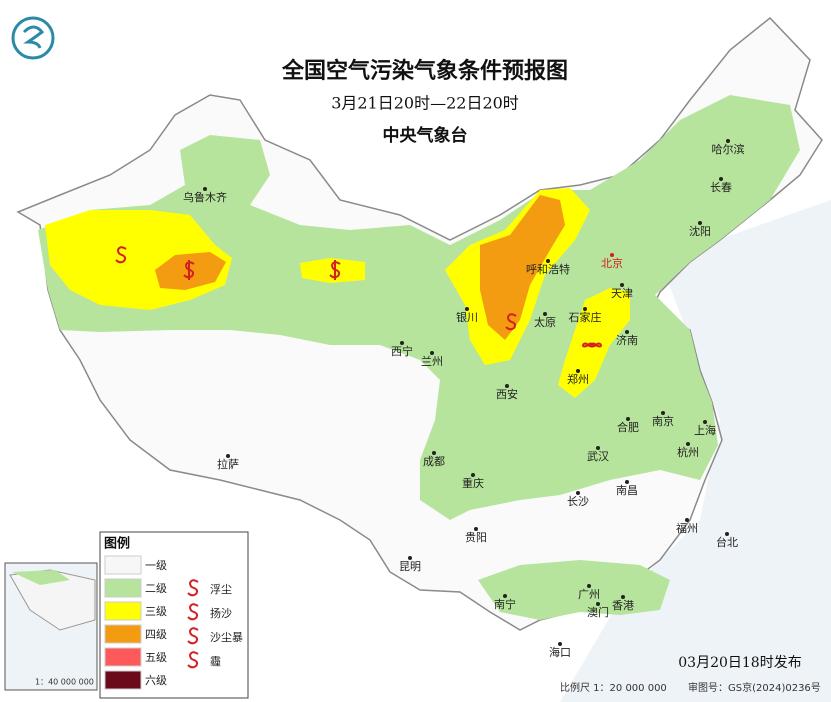 Image resolution: width=831 pixels, height=702 pixels. What do you see at coordinates (700, 231) in the screenshot?
I see `city-label: 沈阳` at bounding box center [700, 231].